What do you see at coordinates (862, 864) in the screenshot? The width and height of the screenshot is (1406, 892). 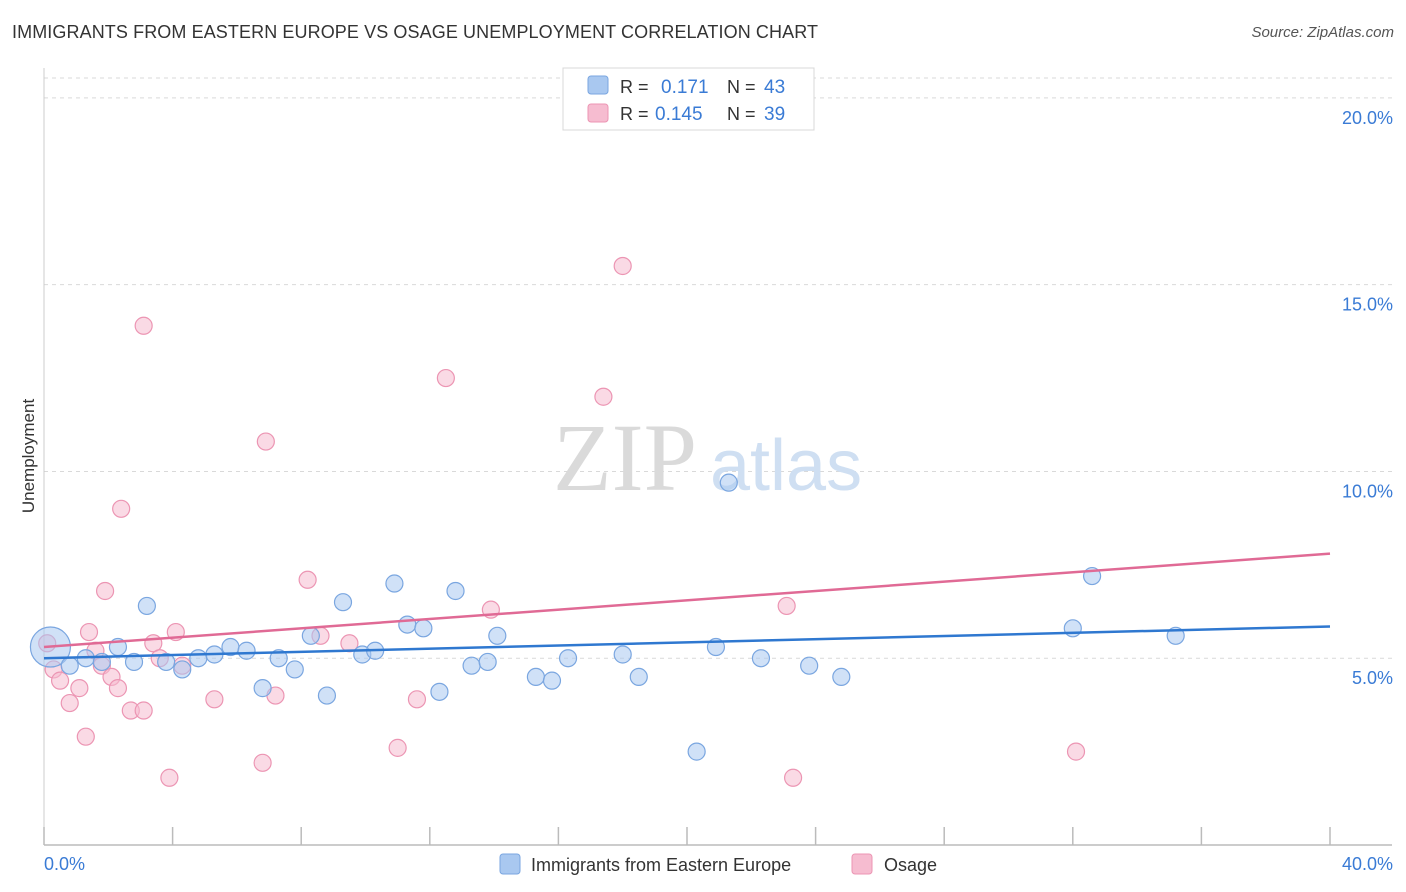 I see `legend-swatch-osage` at bounding box center [862, 864].